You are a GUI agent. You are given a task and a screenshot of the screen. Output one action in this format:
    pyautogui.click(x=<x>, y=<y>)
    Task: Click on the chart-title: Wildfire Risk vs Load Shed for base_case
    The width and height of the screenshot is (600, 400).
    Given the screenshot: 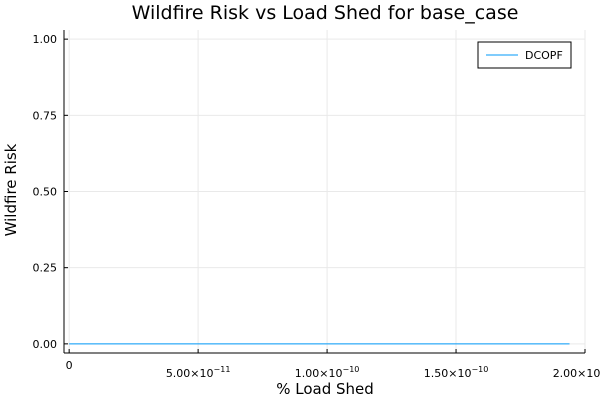 What is the action you would take?
    pyautogui.click(x=325, y=13)
    